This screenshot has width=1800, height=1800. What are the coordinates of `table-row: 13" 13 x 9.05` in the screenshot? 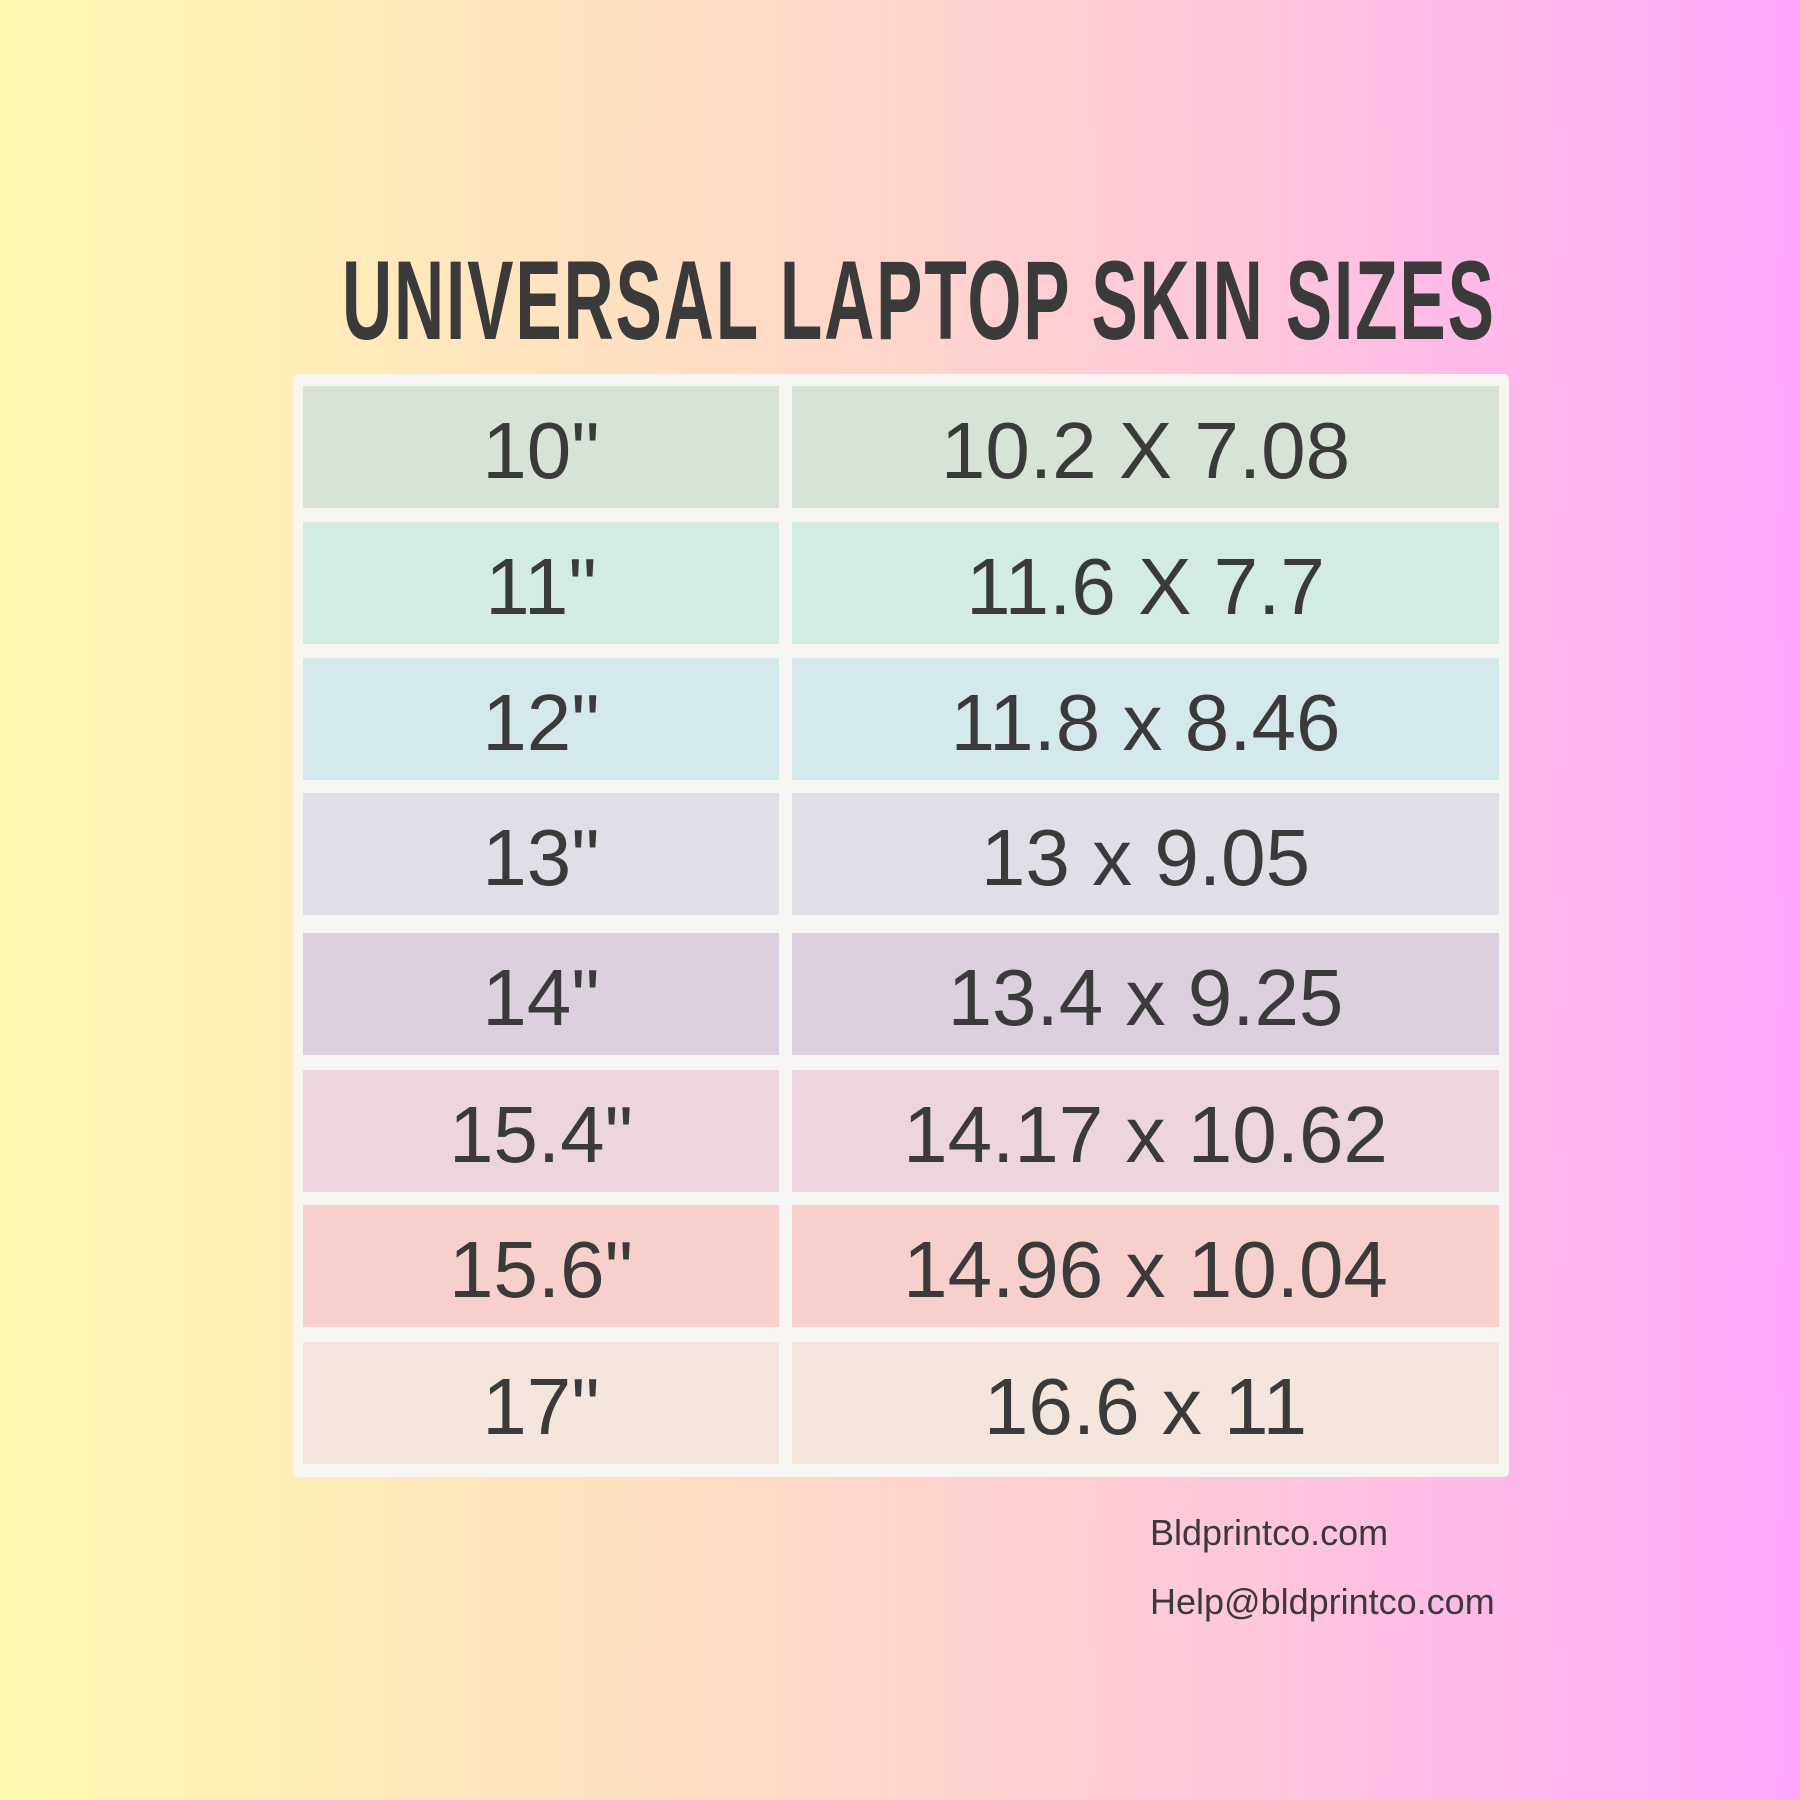 It's located at (901, 854).